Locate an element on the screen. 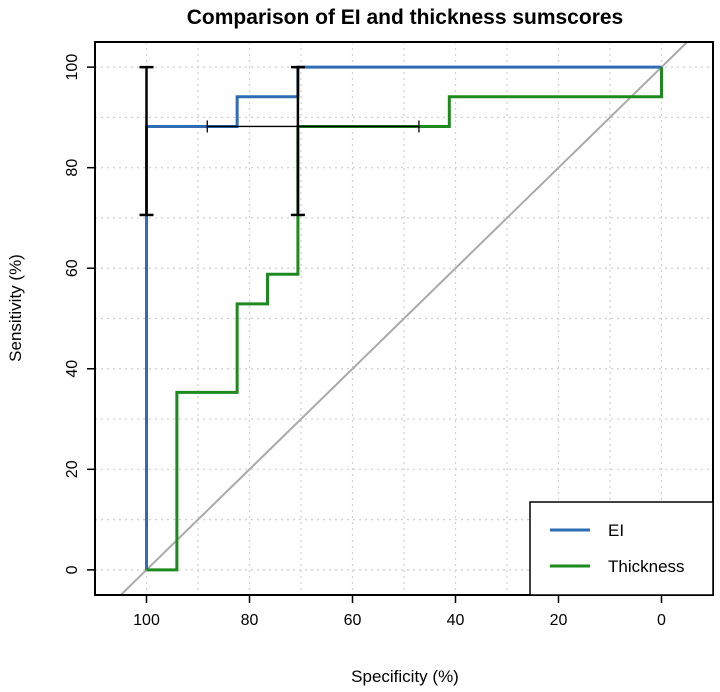 The width and height of the screenshot is (720, 692). legend-box is located at coordinates (621, 548).